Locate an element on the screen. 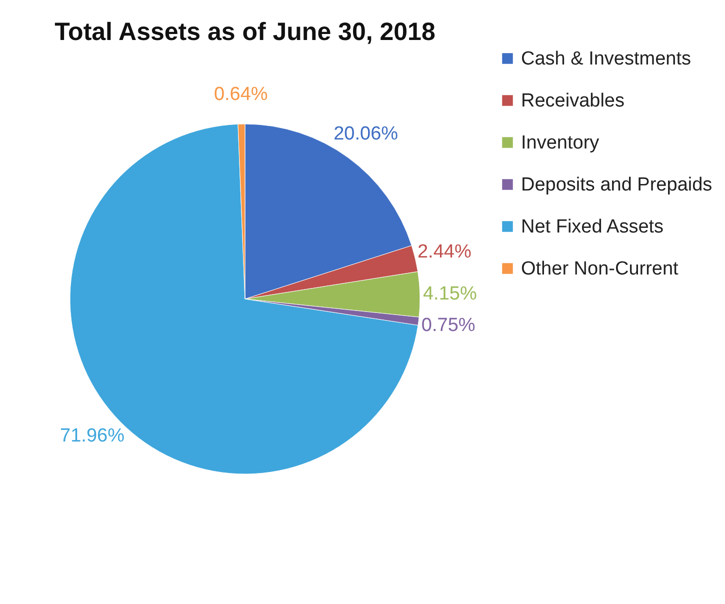  data-label: 0.75% is located at coordinates (448, 325).